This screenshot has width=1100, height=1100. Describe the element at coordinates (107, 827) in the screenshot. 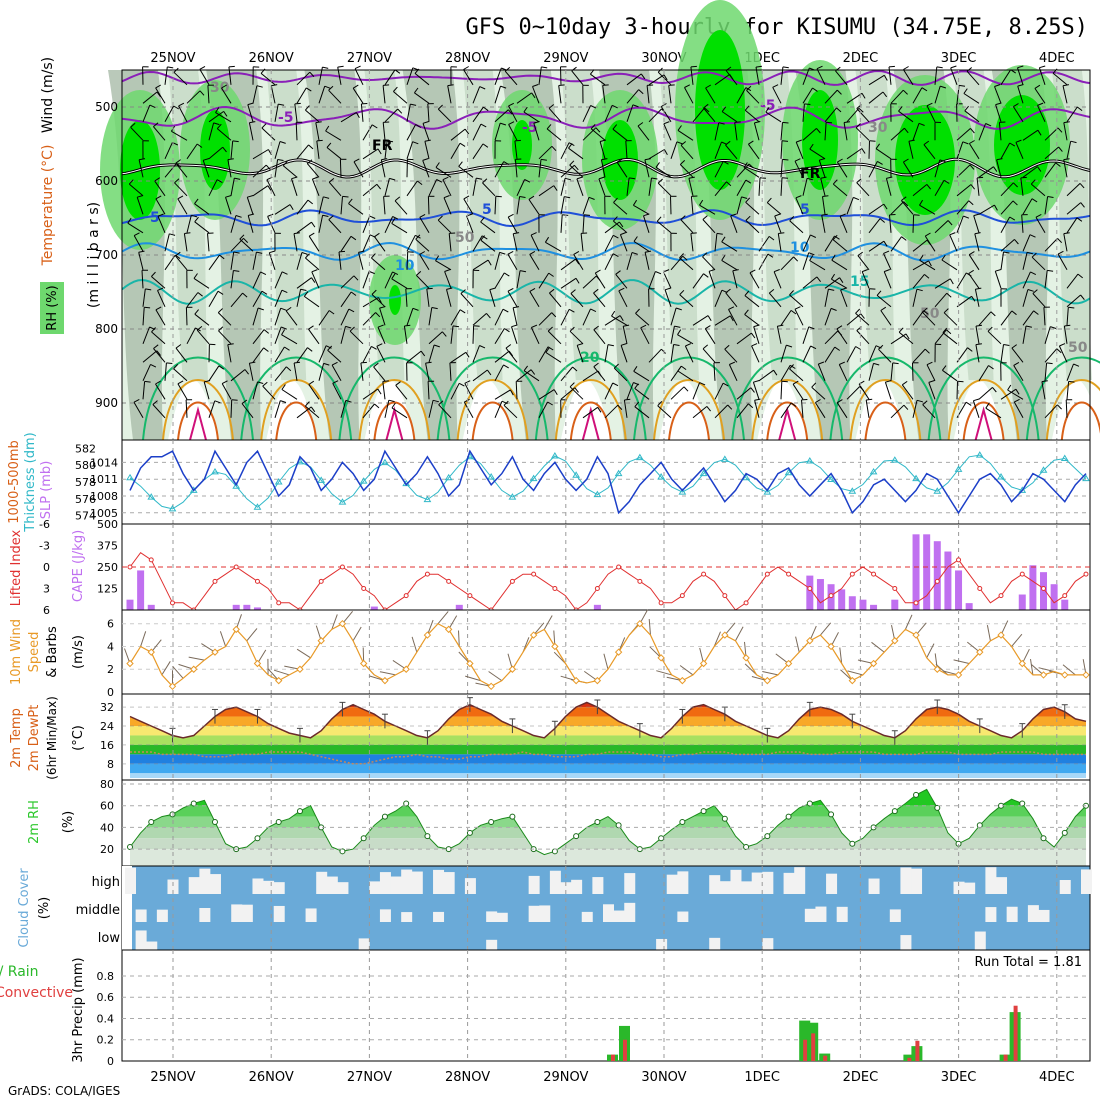

I see `rh-tick: 40` at that location.